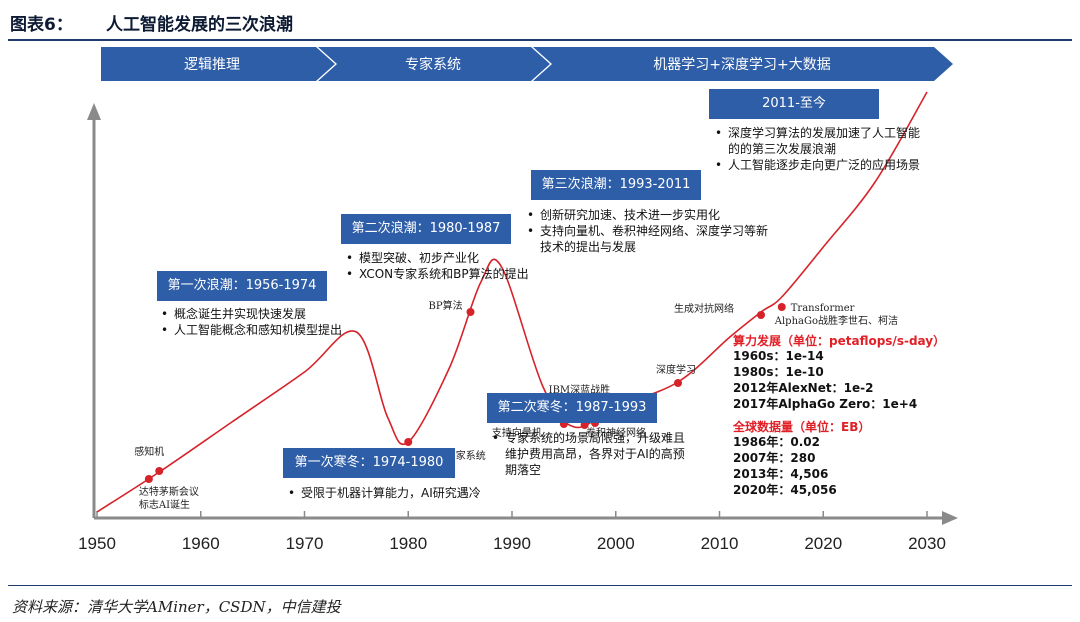 This screenshot has height=622, width=1080. I want to click on winter1-bullet-1: 受限于机器计算能力，AI研究遇冷, so click(407, 493).